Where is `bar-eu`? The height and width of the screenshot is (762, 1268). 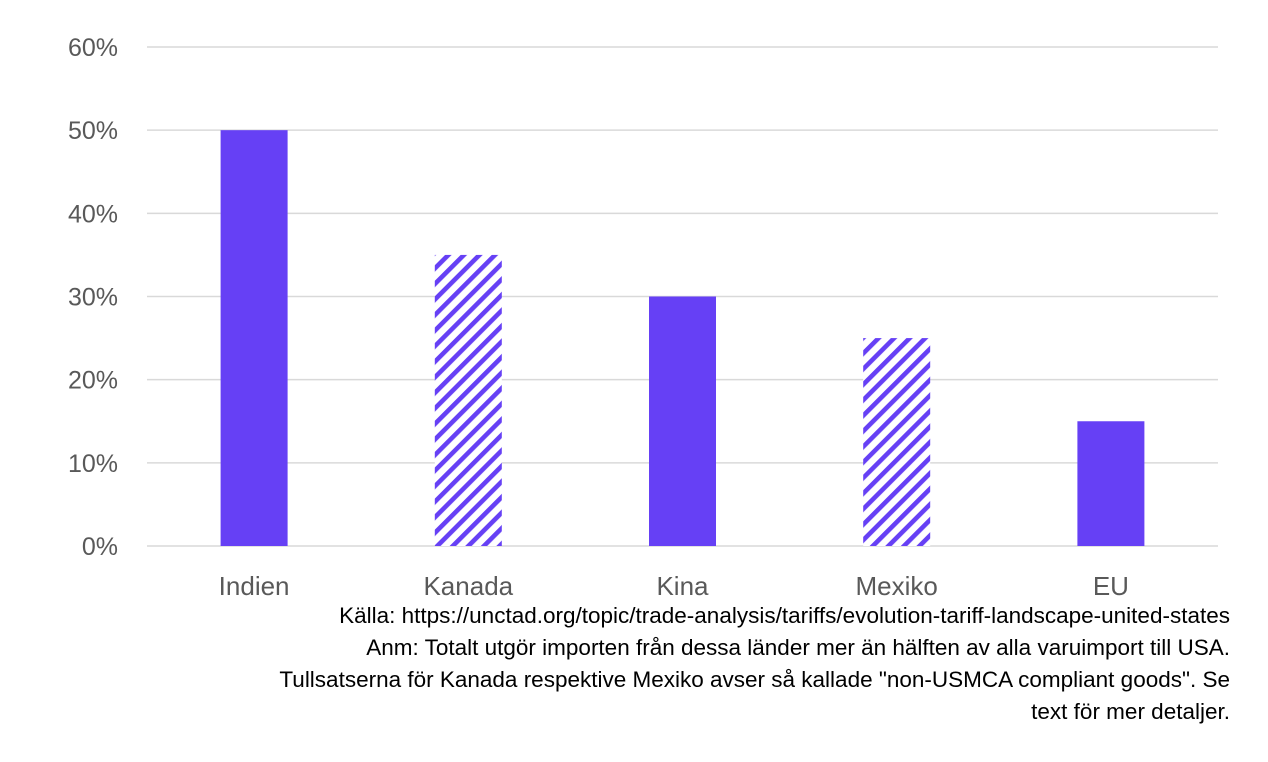 bar-eu is located at coordinates (1111, 483).